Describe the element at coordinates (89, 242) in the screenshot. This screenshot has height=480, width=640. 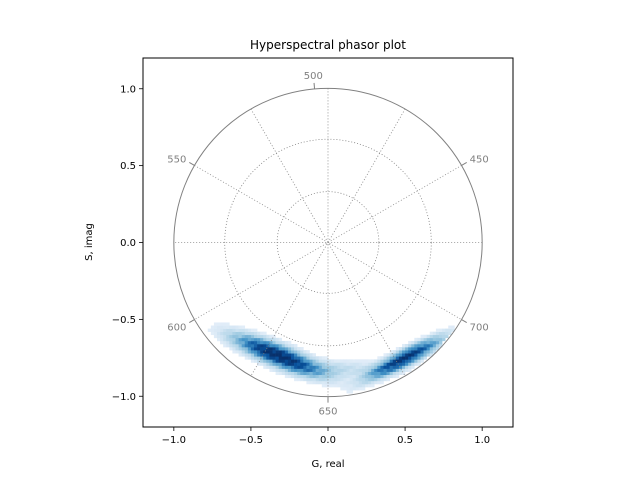
I see `y-axis-label: S, imag` at that location.